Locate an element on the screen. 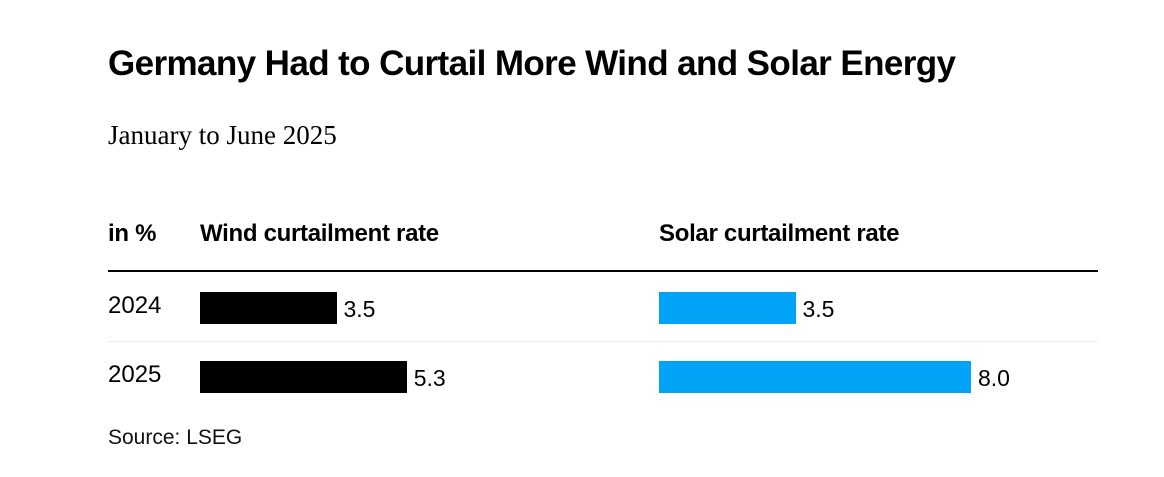 This screenshot has width=1164, height=477. header-rule is located at coordinates (603, 271).